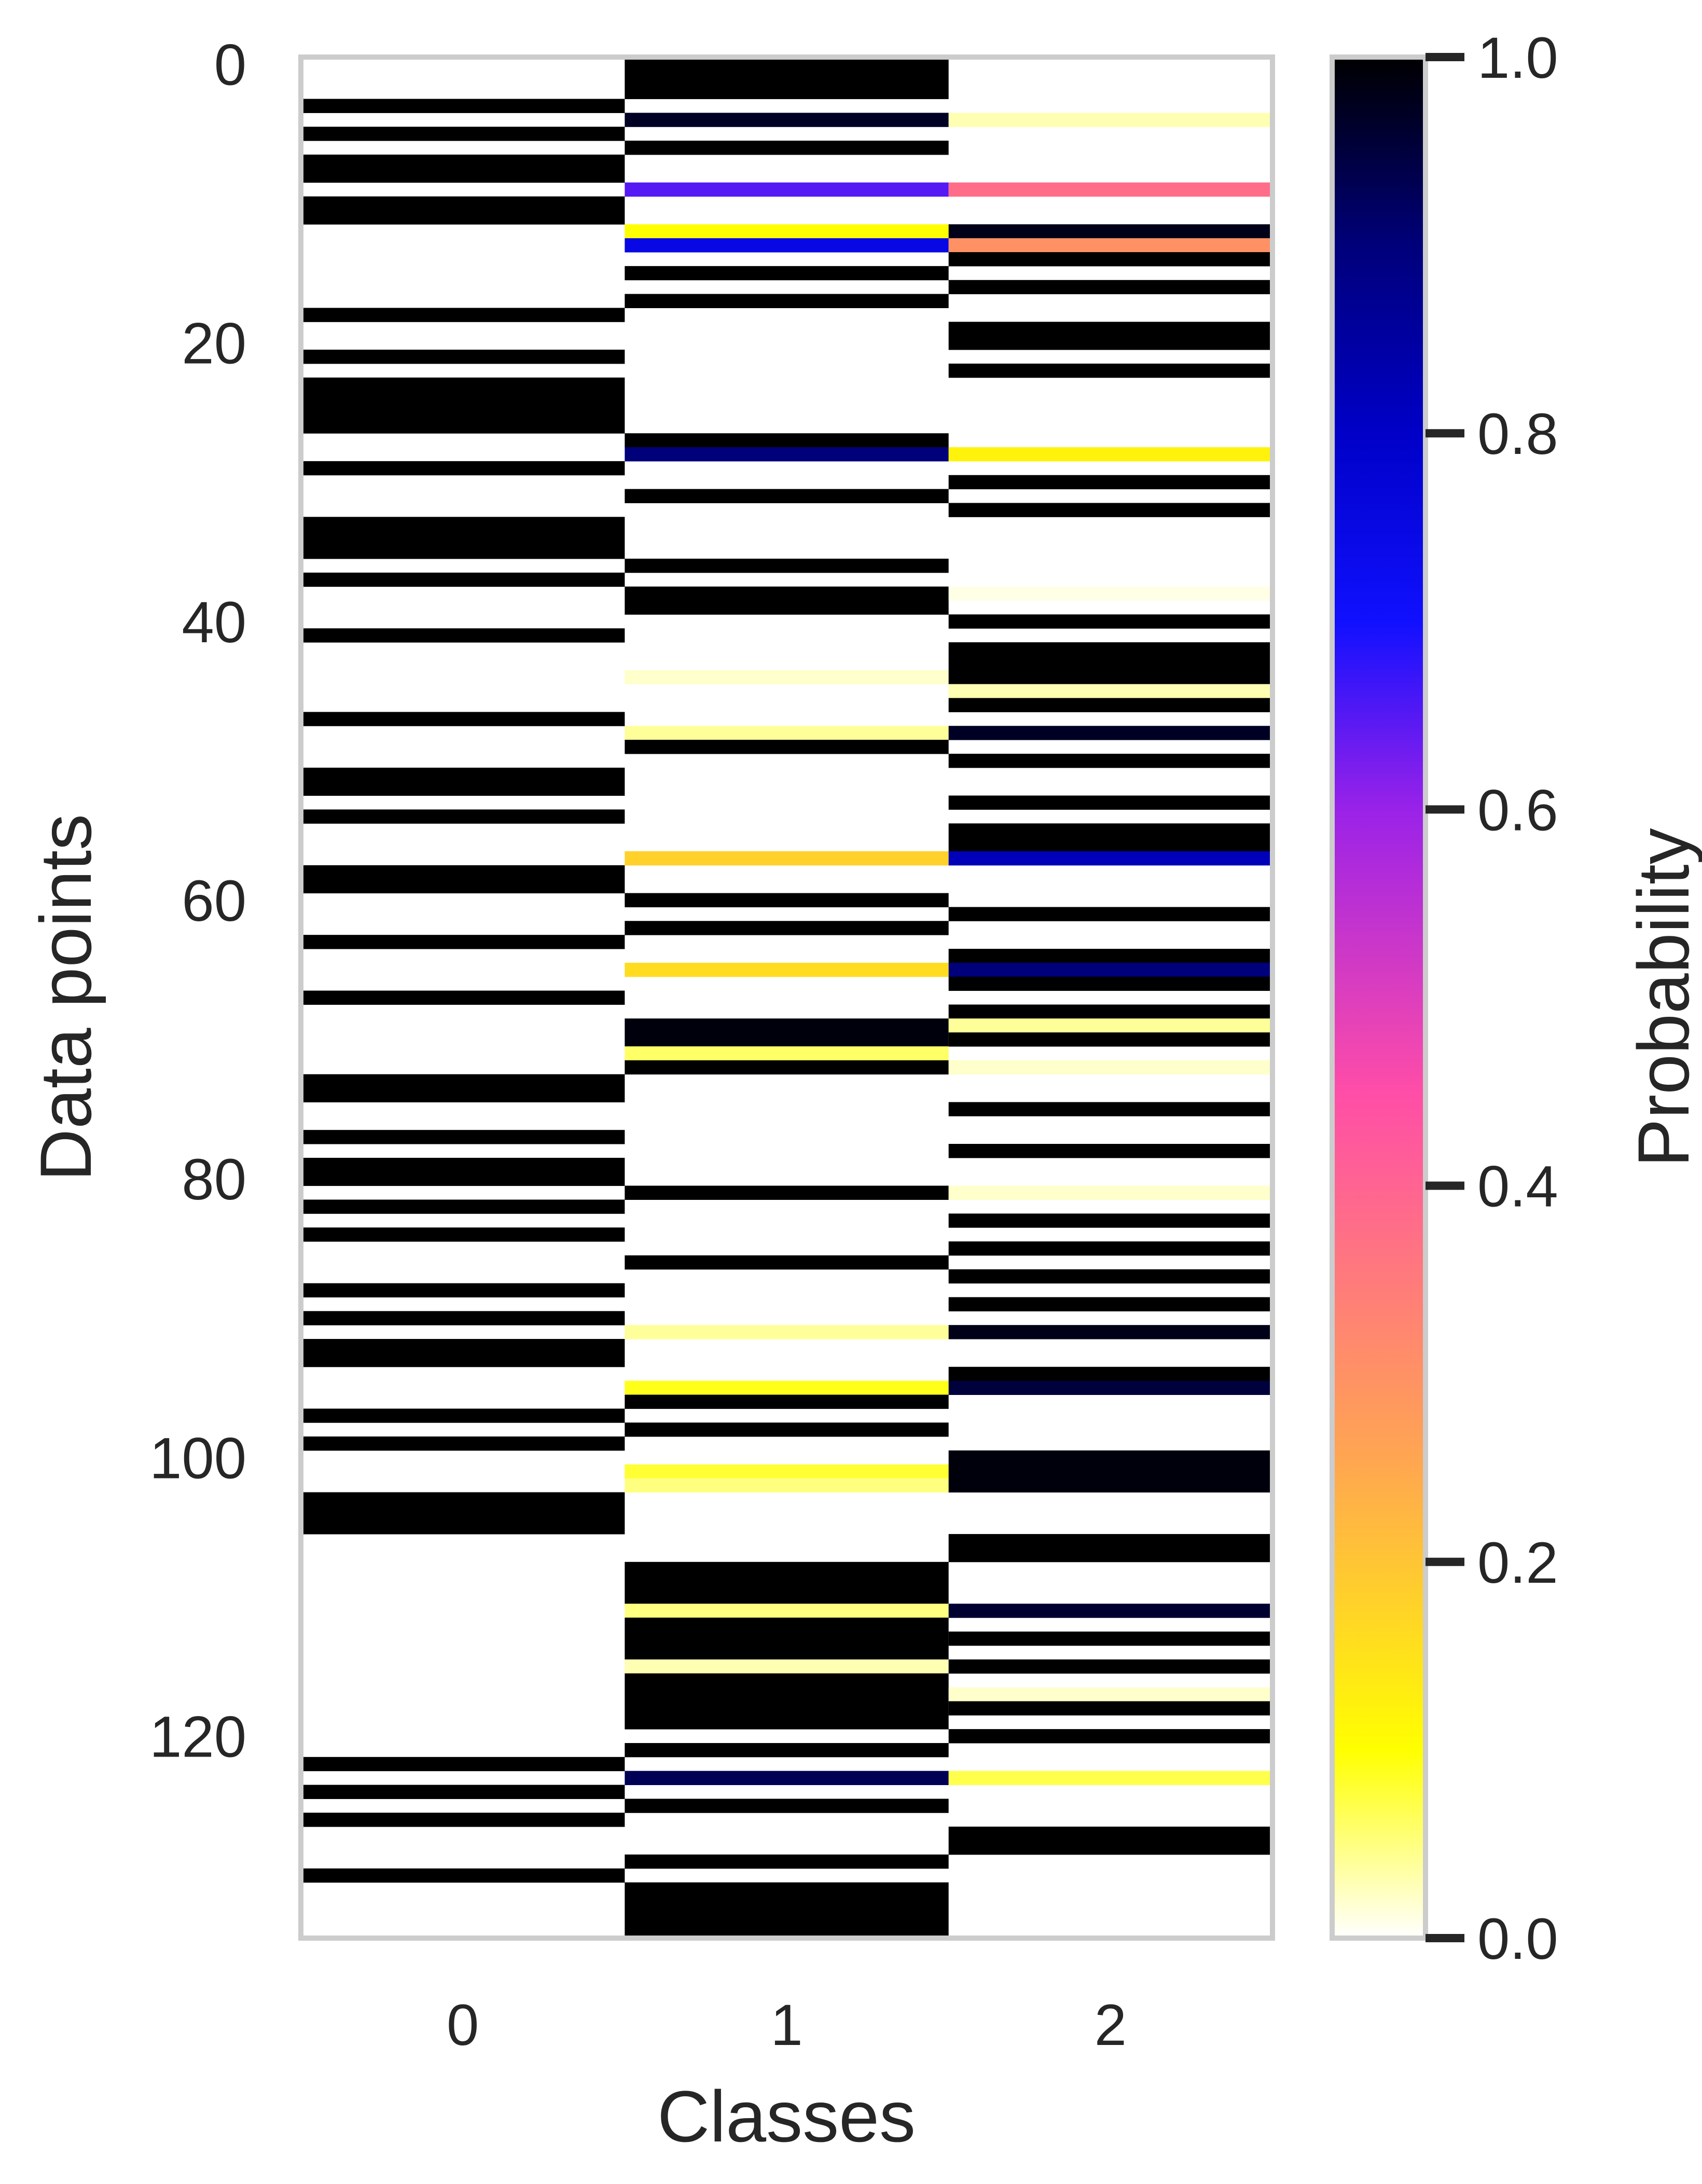 Image resolution: width=1702 pixels, height=2184 pixels. What do you see at coordinates (1517, 1562) in the screenshot?
I see `colorbar-tick-label: 0.2` at bounding box center [1517, 1562].